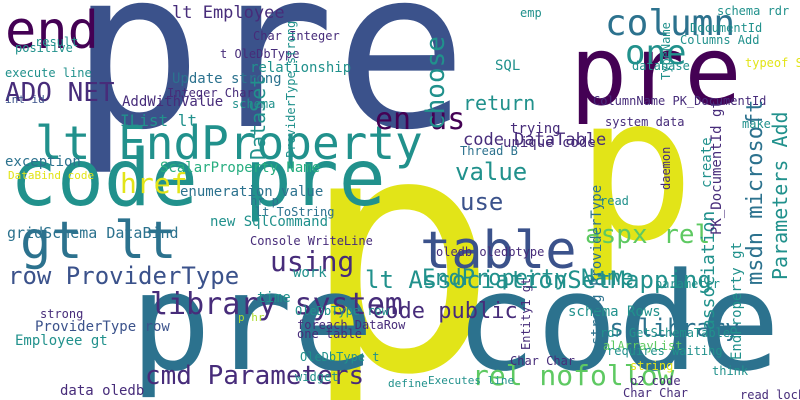 The width and height of the screenshot is (800, 400). Describe the element at coordinates (93, 233) in the screenshot. I see `cloud-word: gridSchema DataBind` at that location.